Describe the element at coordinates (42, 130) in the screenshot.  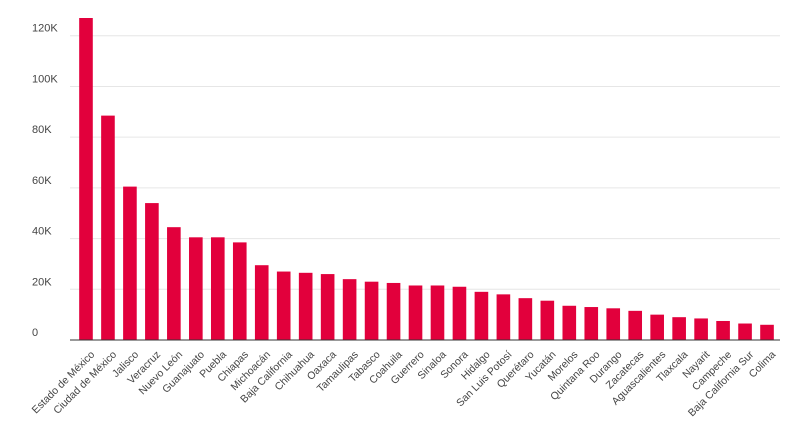
I see `y-tick-label: 80K` at that location.